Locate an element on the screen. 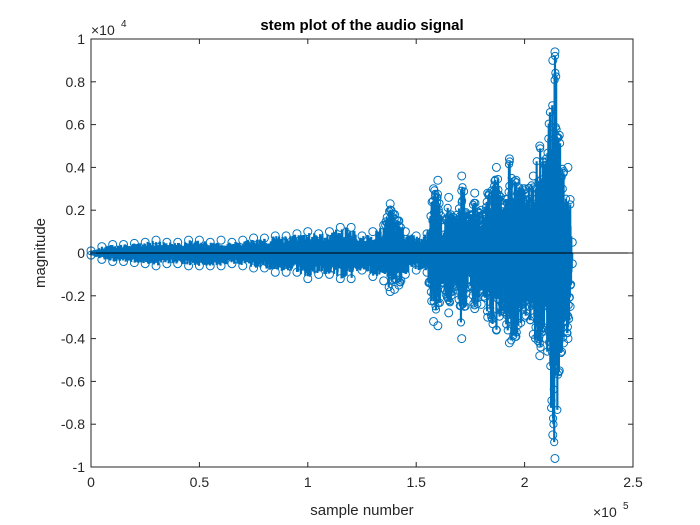  y-tick-label: -0.8 is located at coordinates (73, 424).